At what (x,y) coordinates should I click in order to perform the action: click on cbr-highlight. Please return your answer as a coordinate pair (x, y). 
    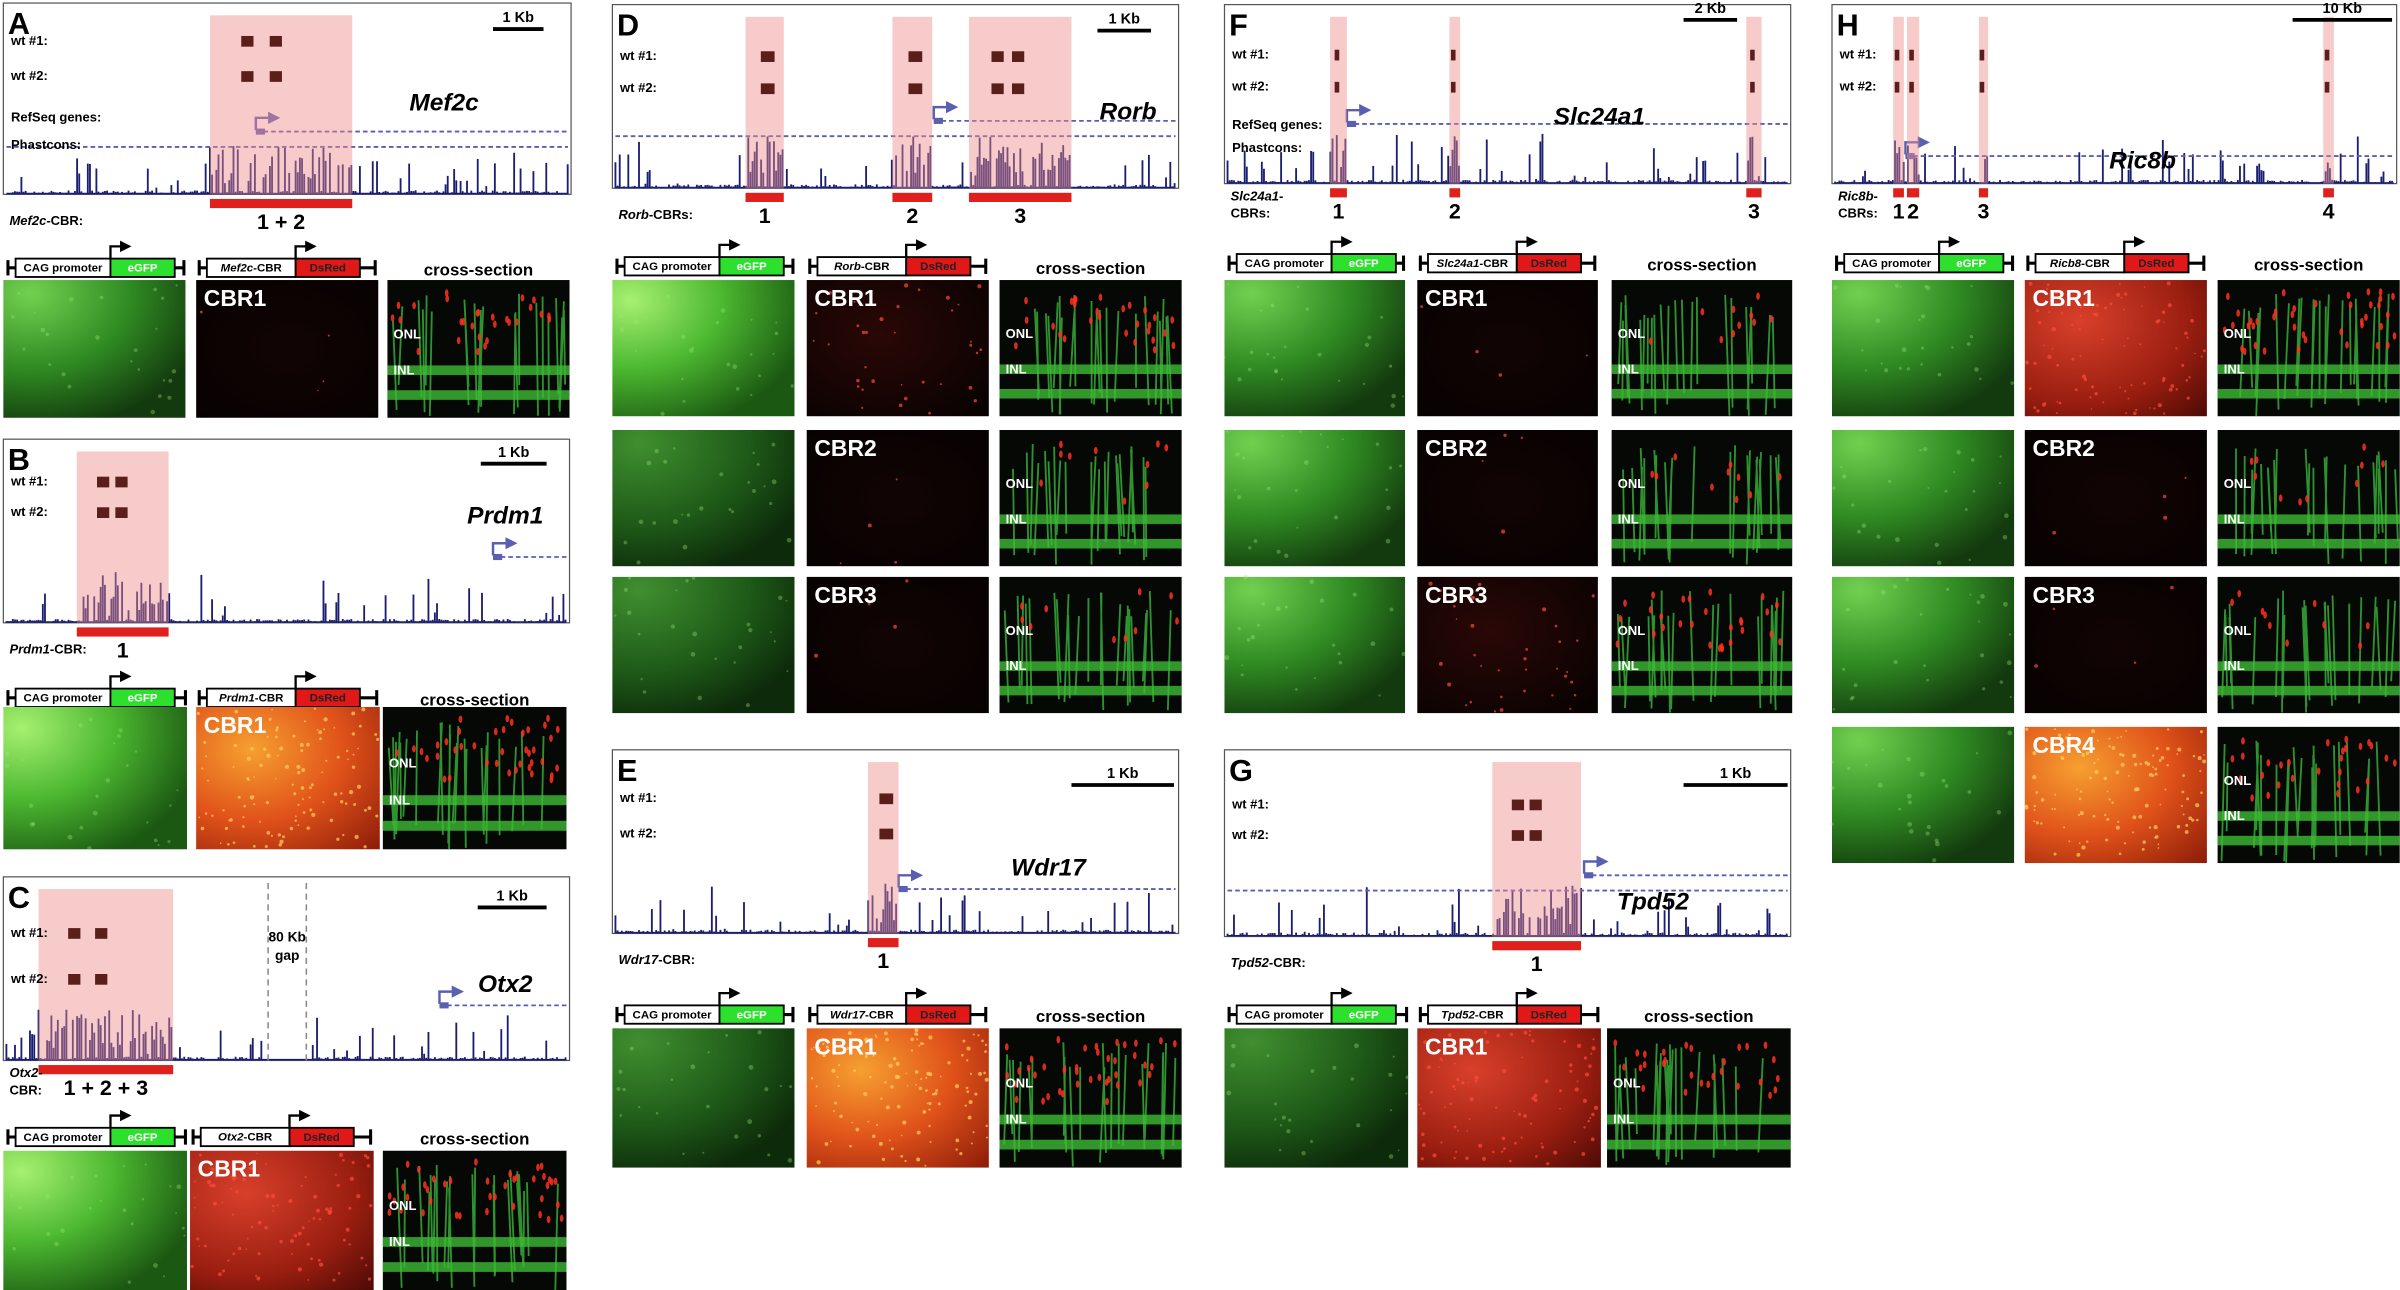
    Looking at the image, I should click on (2328, 100).